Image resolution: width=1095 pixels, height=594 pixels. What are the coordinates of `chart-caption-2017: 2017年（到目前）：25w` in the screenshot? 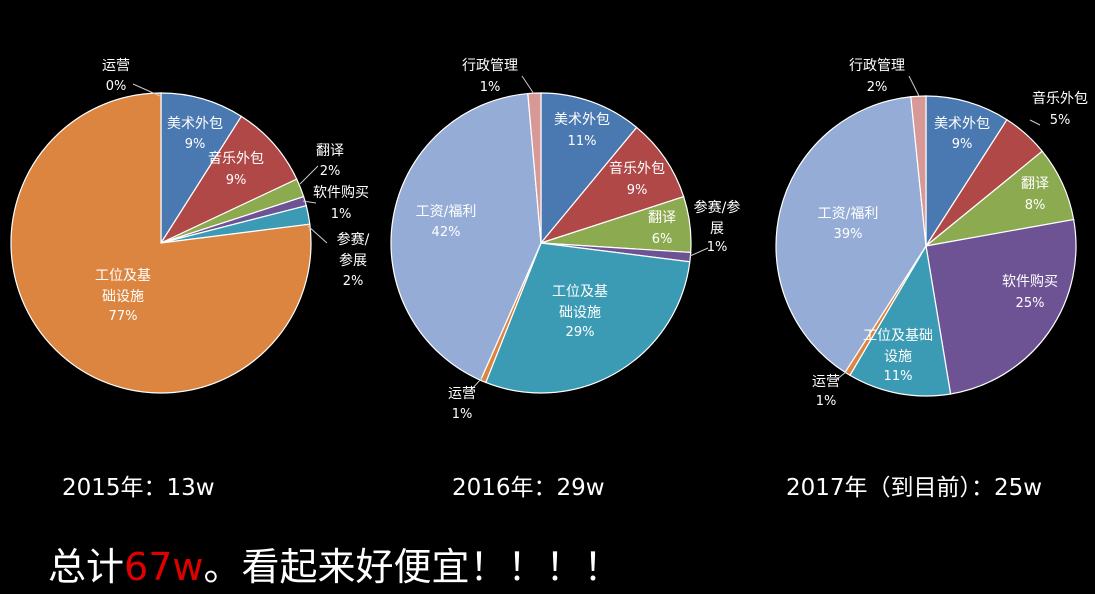 It's located at (914, 488).